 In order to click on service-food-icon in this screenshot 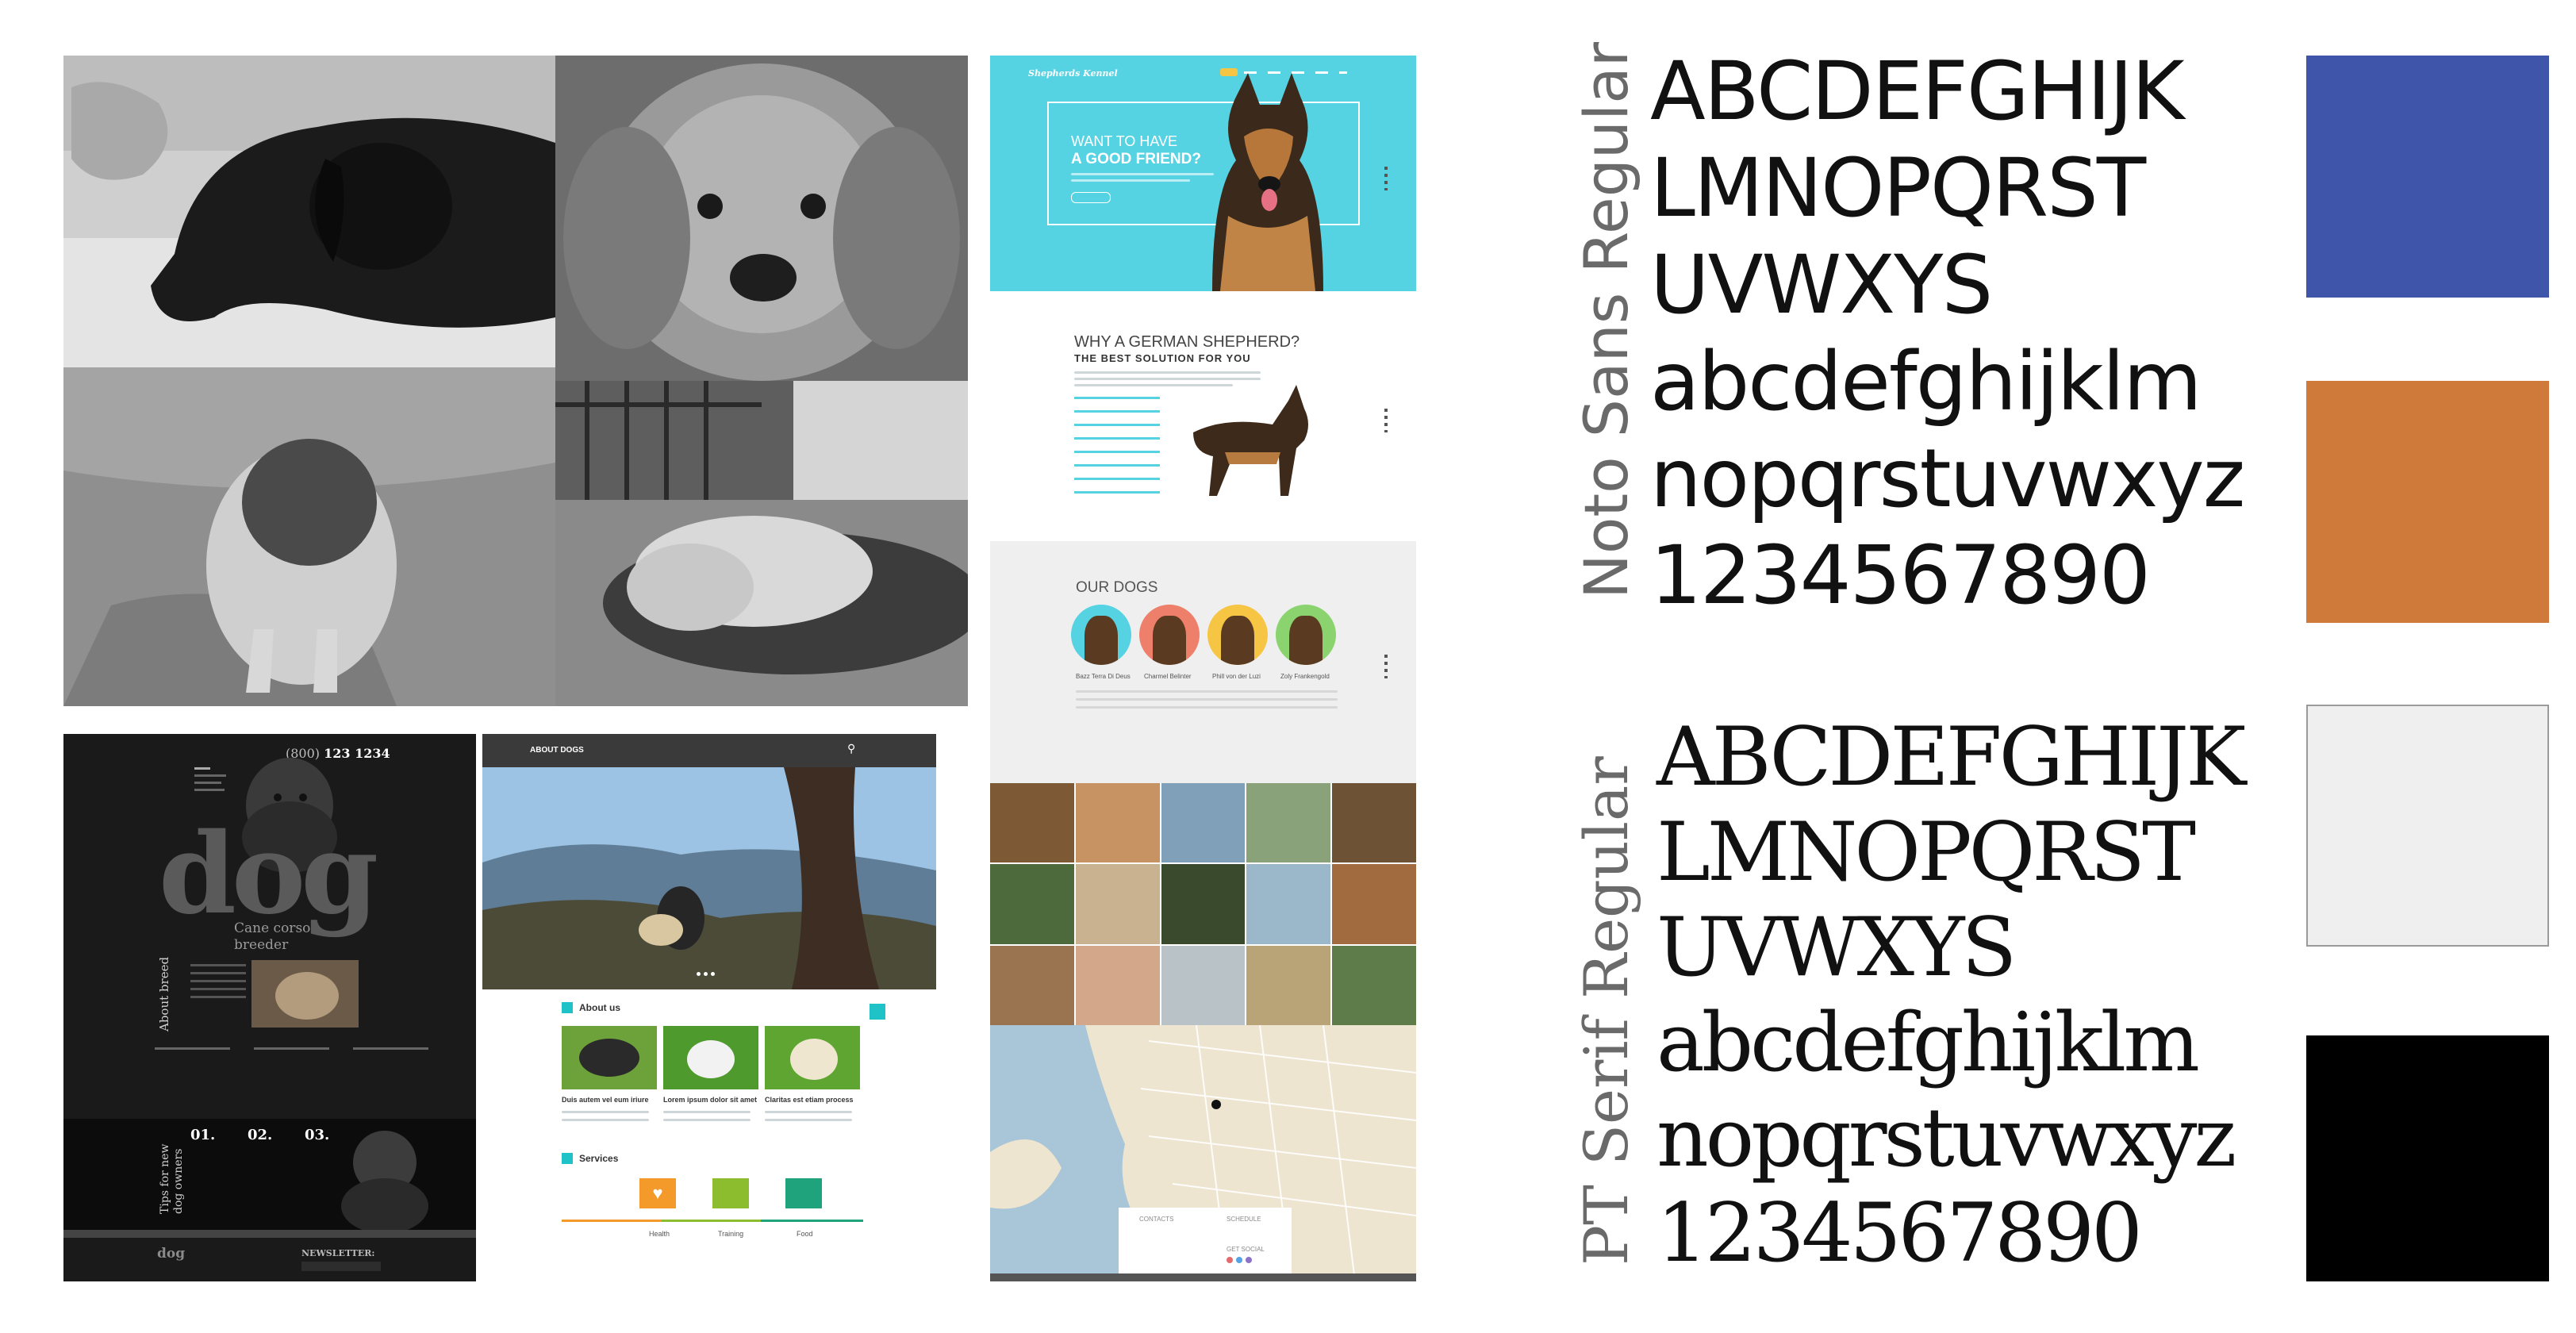, I will do `click(803, 1193)`.